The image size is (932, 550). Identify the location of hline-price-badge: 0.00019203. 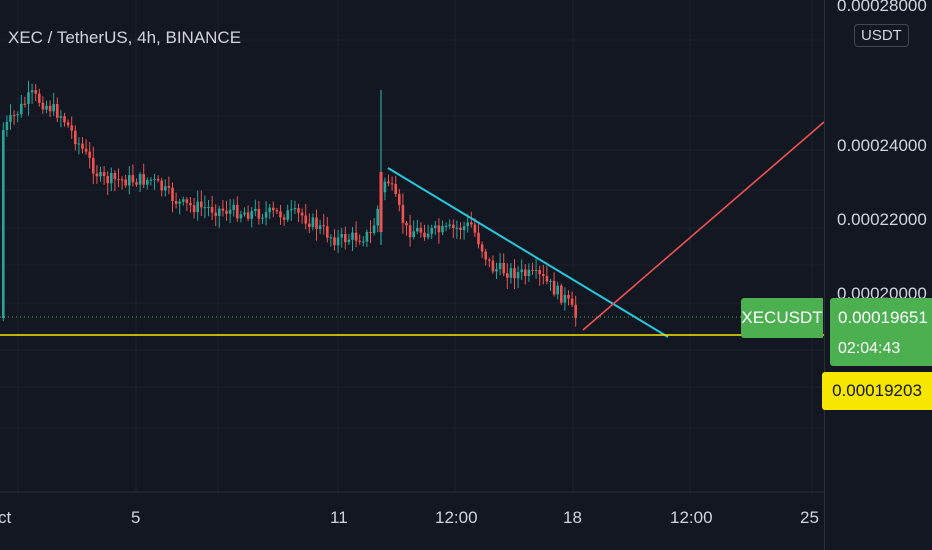
(877, 391).